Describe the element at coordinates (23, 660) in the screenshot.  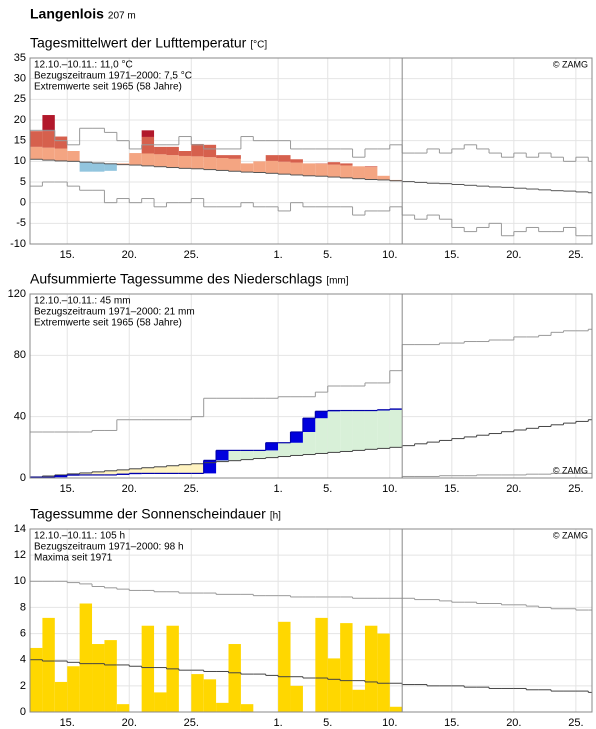
I see `y-tick-label: 4` at that location.